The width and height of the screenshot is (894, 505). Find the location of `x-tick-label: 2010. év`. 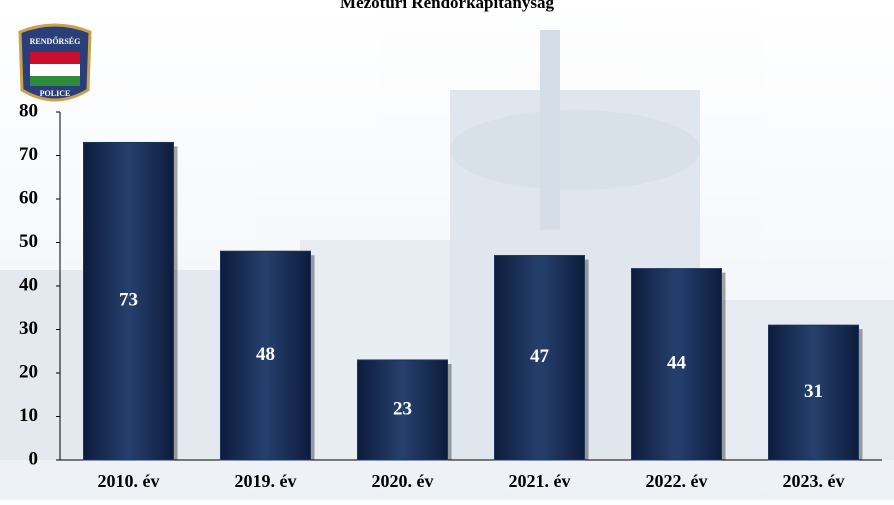

x-tick-label: 2010. év is located at coordinates (129, 481).